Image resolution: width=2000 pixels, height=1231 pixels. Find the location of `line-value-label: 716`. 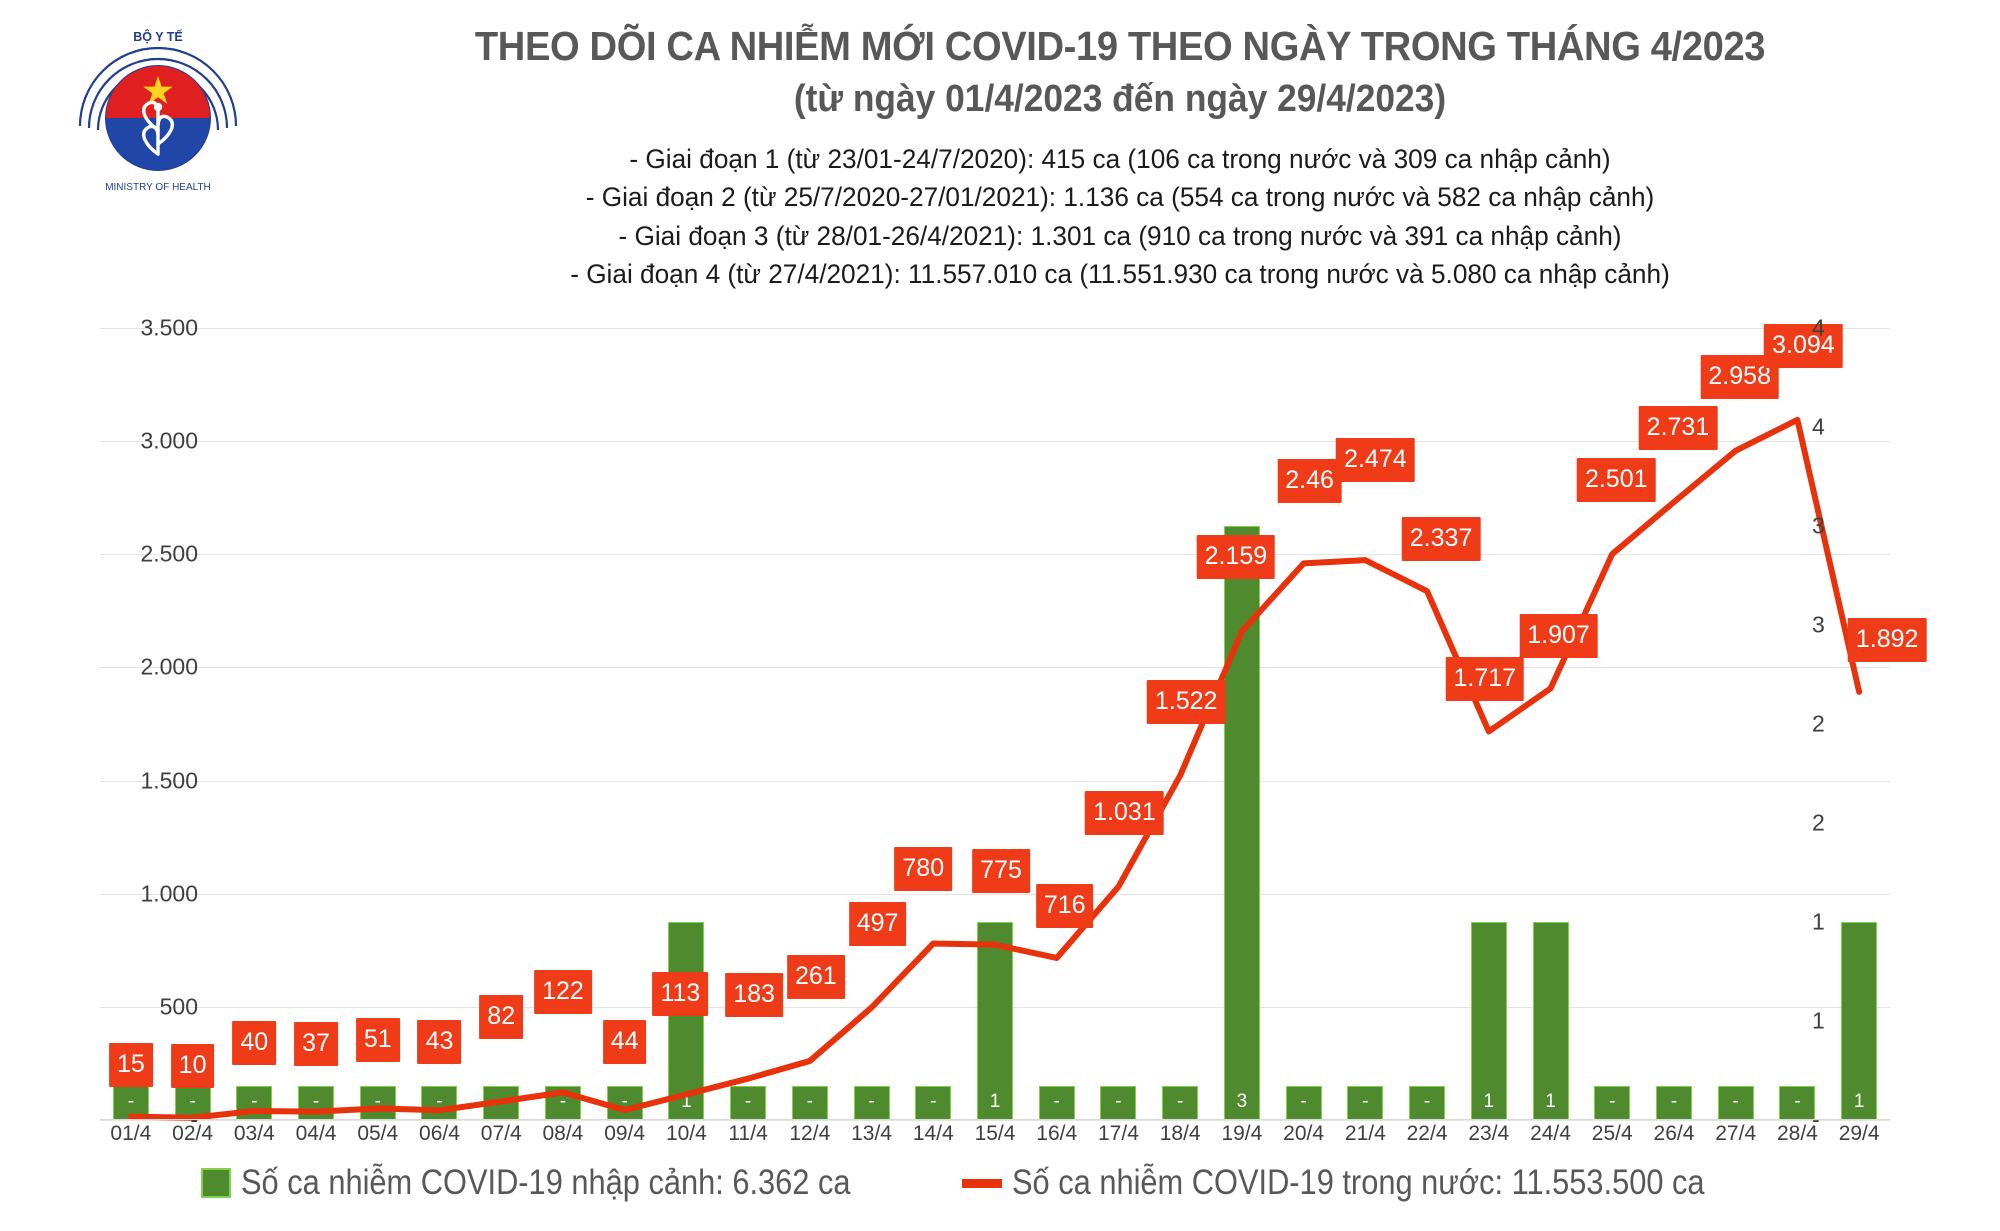

line-value-label: 716 is located at coordinates (1064, 905).